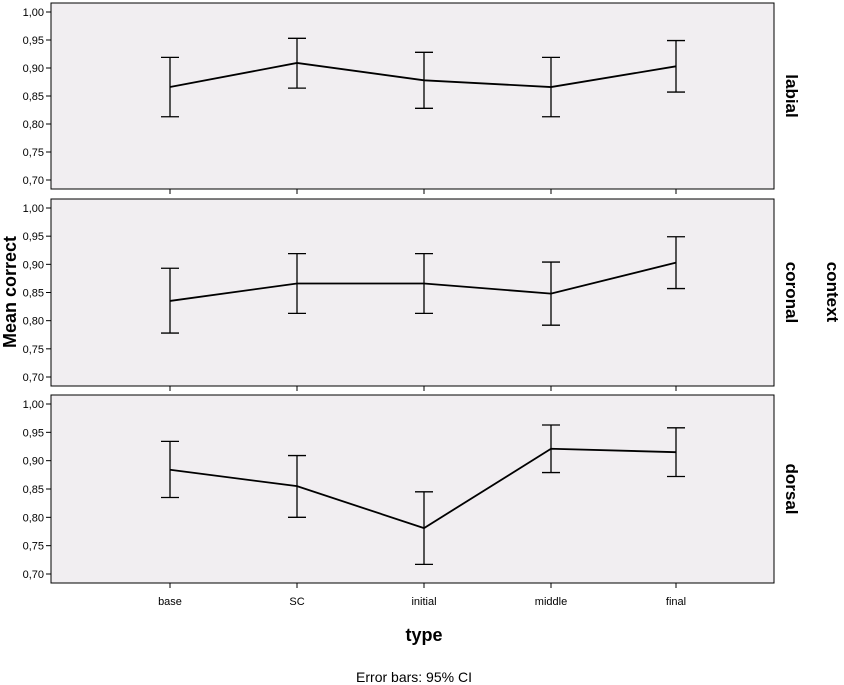 The width and height of the screenshot is (844, 685). I want to click on x-tick-label: initial, so click(423, 602).